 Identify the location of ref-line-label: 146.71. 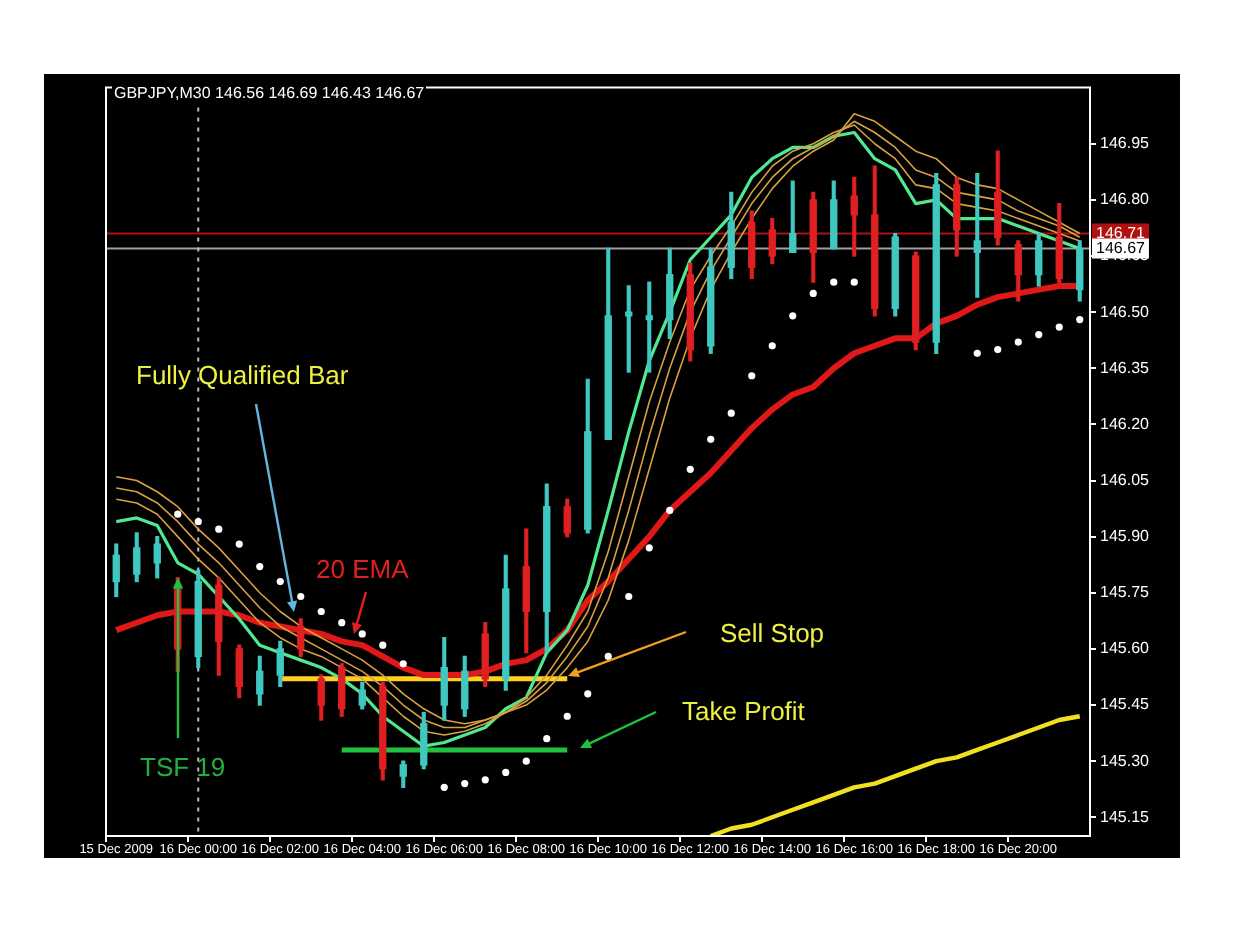
(1121, 232).